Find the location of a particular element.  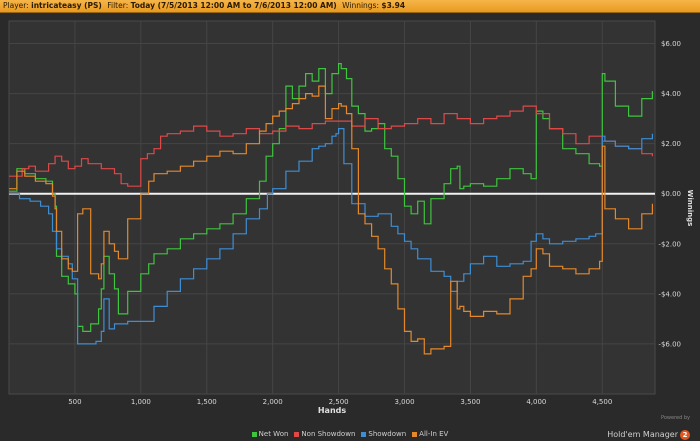

legend-label: Net Won is located at coordinates (273, 434).